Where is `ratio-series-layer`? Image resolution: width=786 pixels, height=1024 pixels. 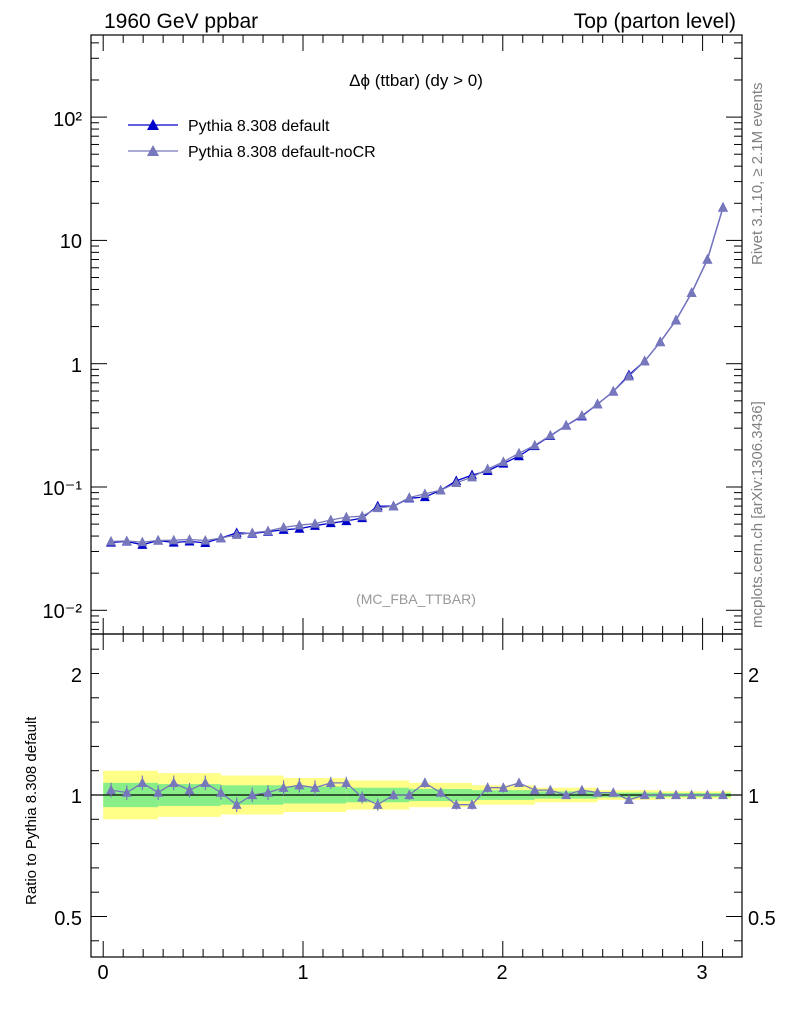 ratio-series-layer is located at coordinates (417, 794).